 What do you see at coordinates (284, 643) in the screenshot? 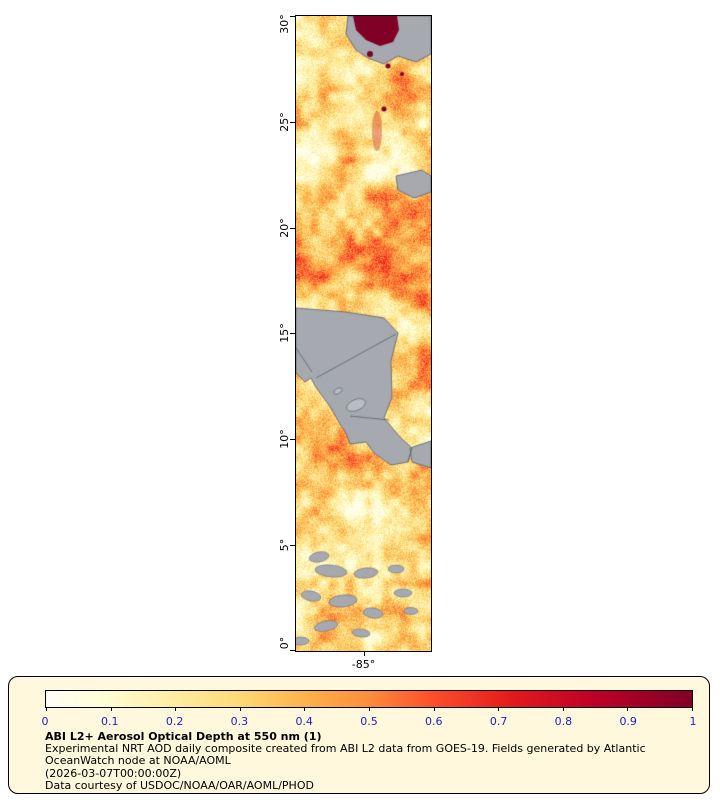
I see `y-tick-label: 0°` at bounding box center [284, 643].